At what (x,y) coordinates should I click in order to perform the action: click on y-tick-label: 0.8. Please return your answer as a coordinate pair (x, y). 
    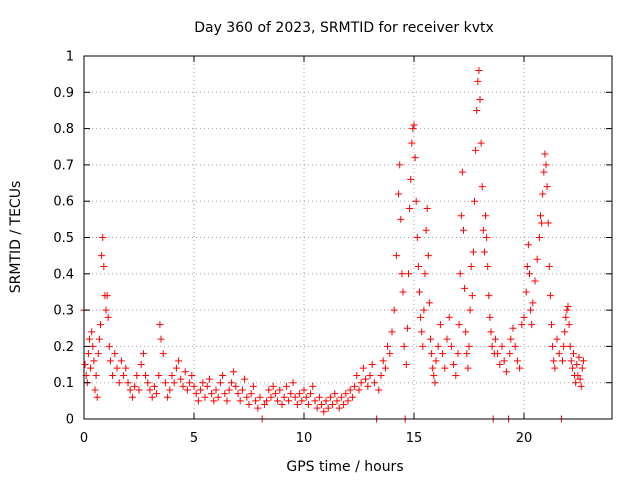
    Looking at the image, I should click on (63, 129).